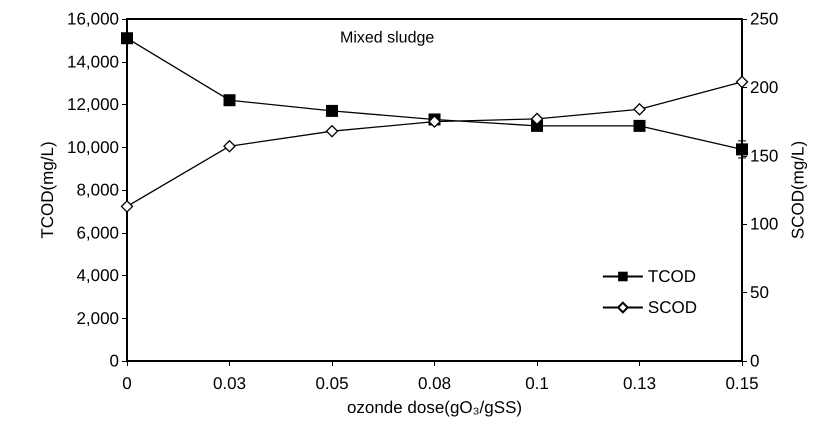 The height and width of the screenshot is (432, 833). Describe the element at coordinates (48, 190) in the screenshot. I see `y-axis-title: TCOD(mg/L)` at that location.